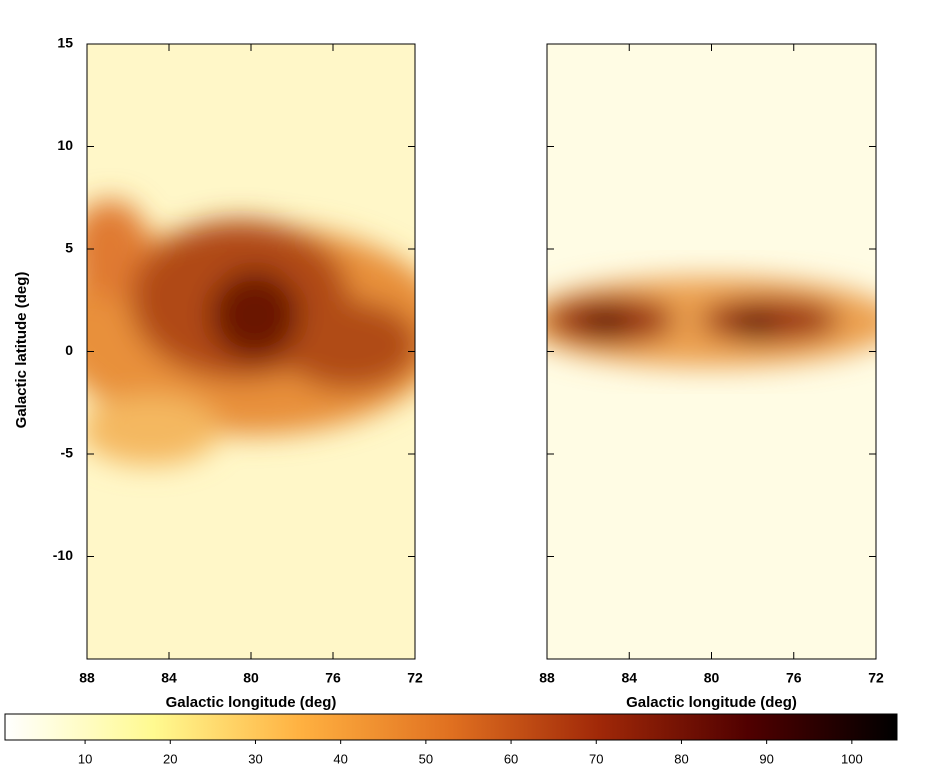  Describe the element at coordinates (170, 758) in the screenshot. I see `colorbar-tick-label: 20` at that location.